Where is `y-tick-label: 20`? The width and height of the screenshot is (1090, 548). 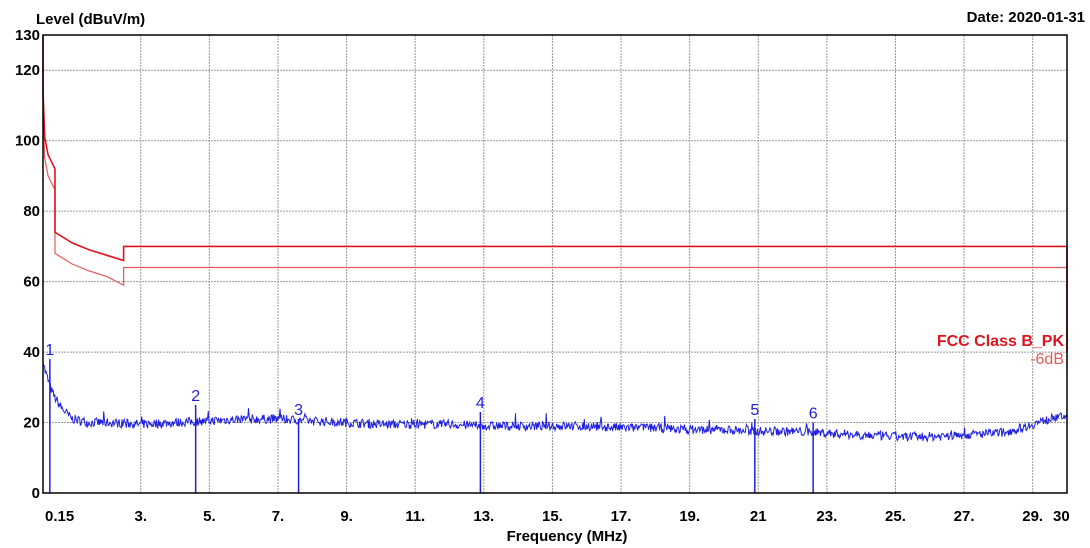
y-tick-label: 20 is located at coordinates (31, 423).